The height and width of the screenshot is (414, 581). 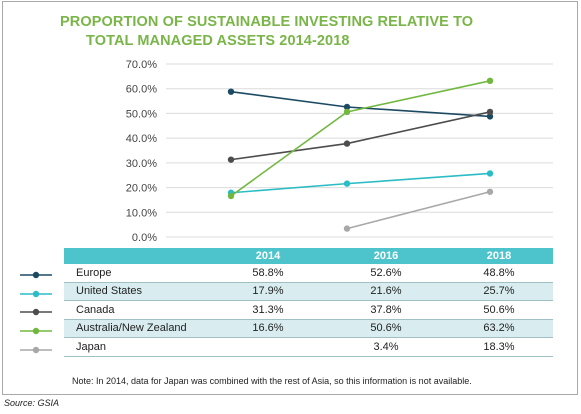 What do you see at coordinates (141, 114) in the screenshot?
I see `y-tick-label: 50.0%` at bounding box center [141, 114].